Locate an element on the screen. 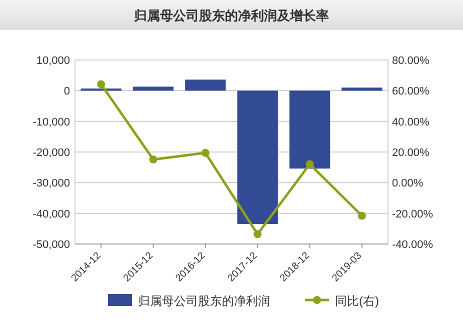 This screenshot has height=335, width=463. y-tick-label: -50,000 is located at coordinates (51, 245).